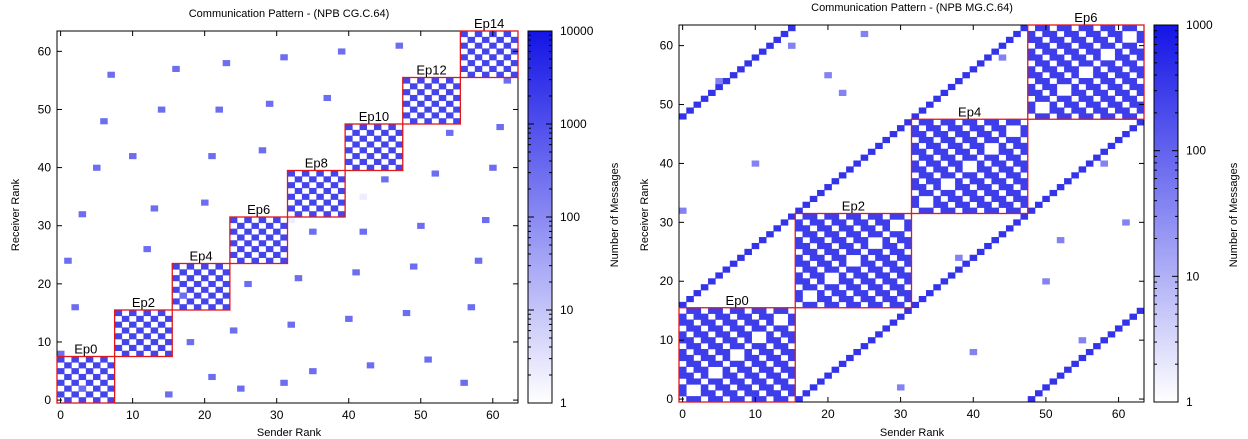  What do you see at coordinates (374, 116) in the screenshot?
I see `epoch-label: Ep10` at bounding box center [374, 116].